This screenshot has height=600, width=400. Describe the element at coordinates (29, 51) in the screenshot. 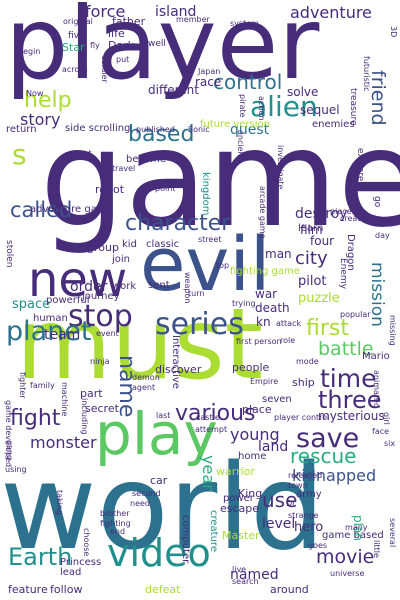

I see `cloud-word: begin` at that location.